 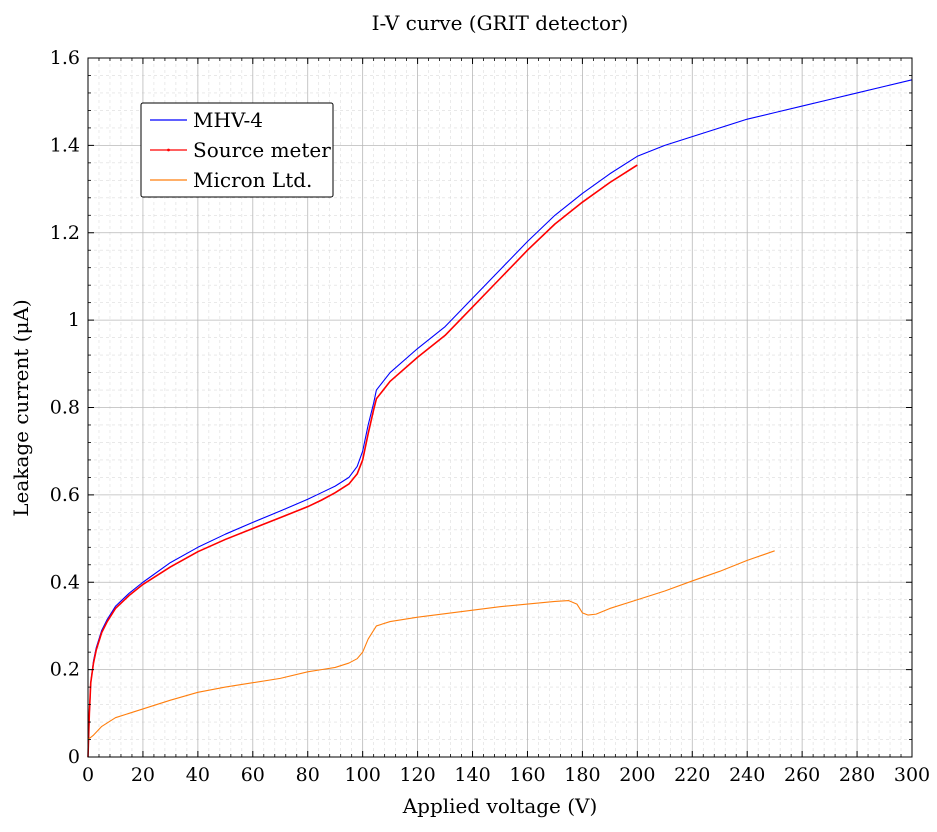 What do you see at coordinates (228, 120) in the screenshot?
I see `legend-label-0: MHV-4` at bounding box center [228, 120].